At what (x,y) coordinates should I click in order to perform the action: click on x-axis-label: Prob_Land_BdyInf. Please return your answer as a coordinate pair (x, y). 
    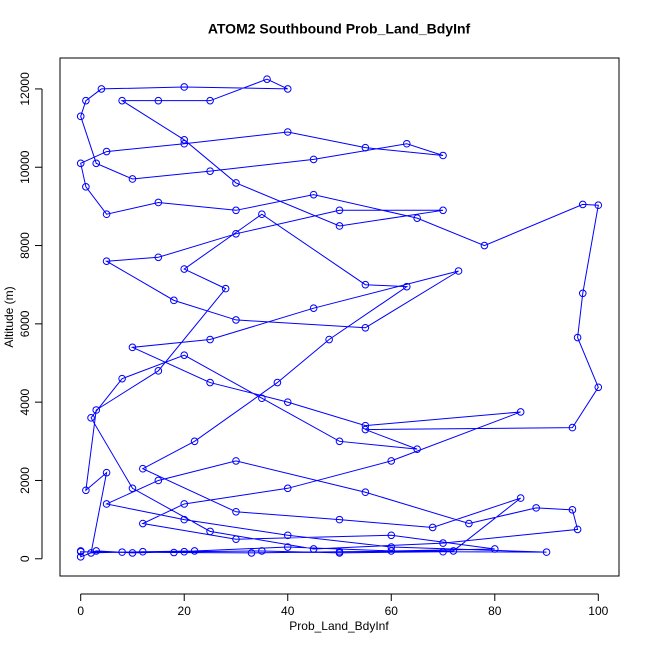
    Looking at the image, I should click on (339, 626).